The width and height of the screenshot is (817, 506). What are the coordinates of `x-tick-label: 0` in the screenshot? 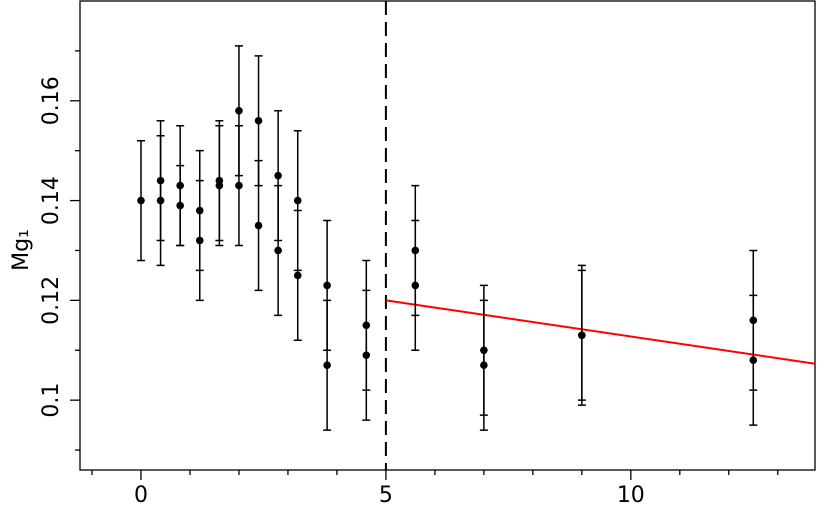 It's located at (141, 494).